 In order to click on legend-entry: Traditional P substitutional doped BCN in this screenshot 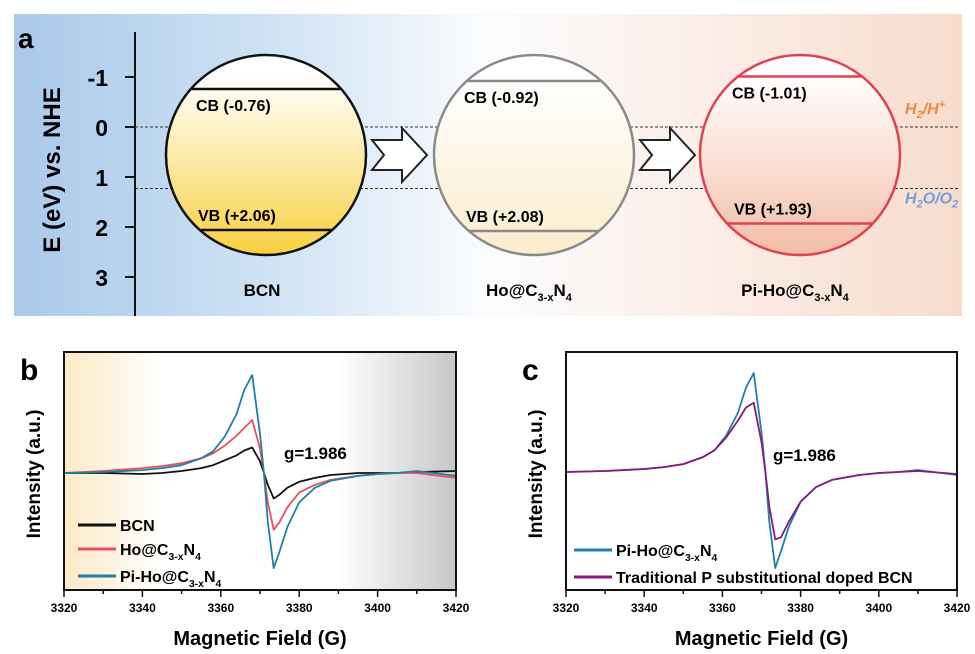, I will do `click(743, 578)`.